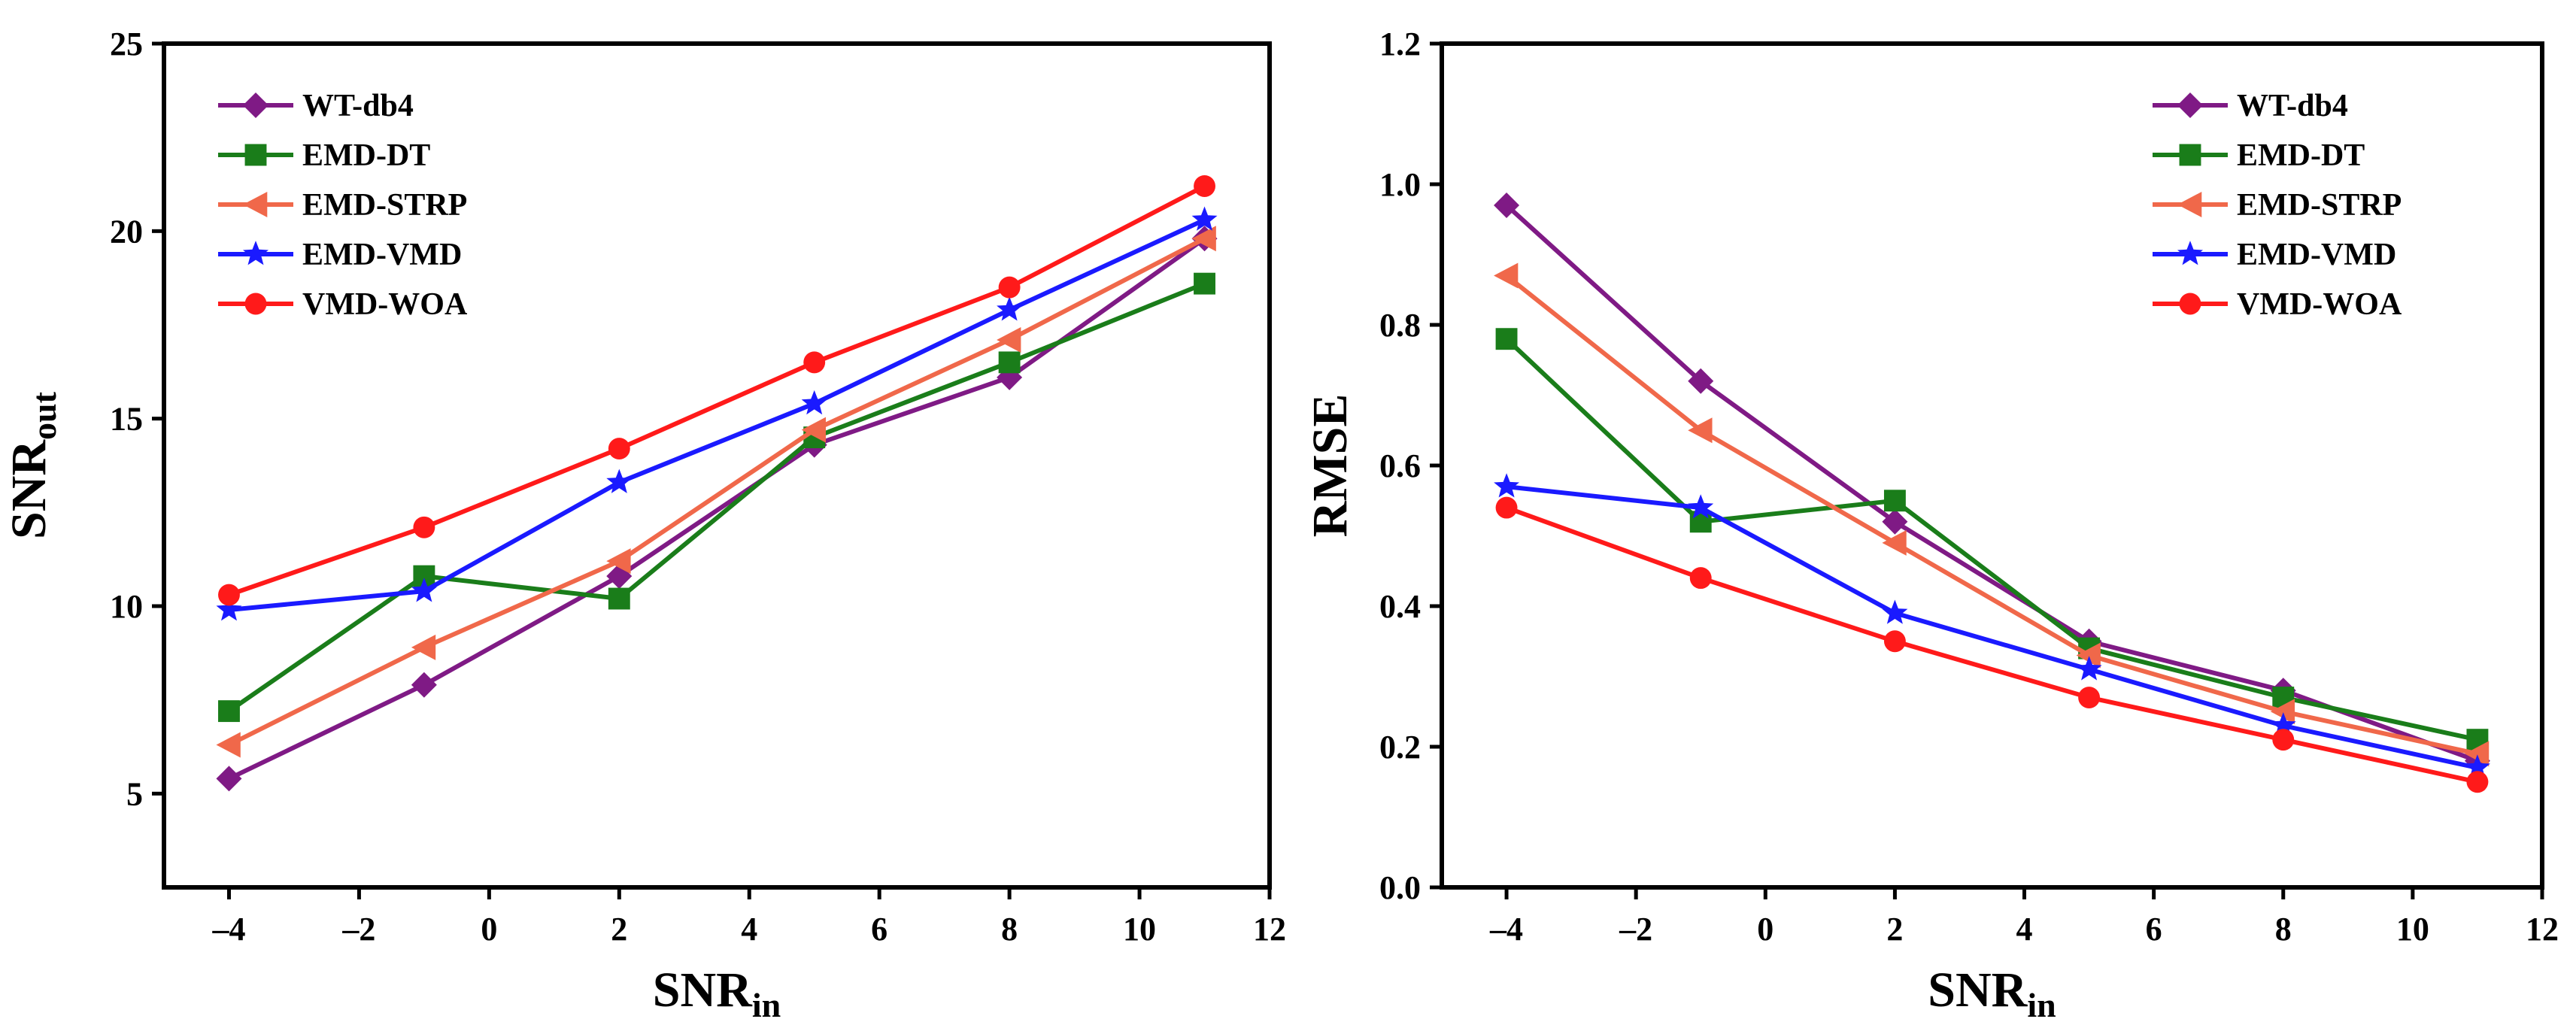 The width and height of the screenshot is (2576, 1031). I want to click on y-tick-label: 25, so click(126, 44).